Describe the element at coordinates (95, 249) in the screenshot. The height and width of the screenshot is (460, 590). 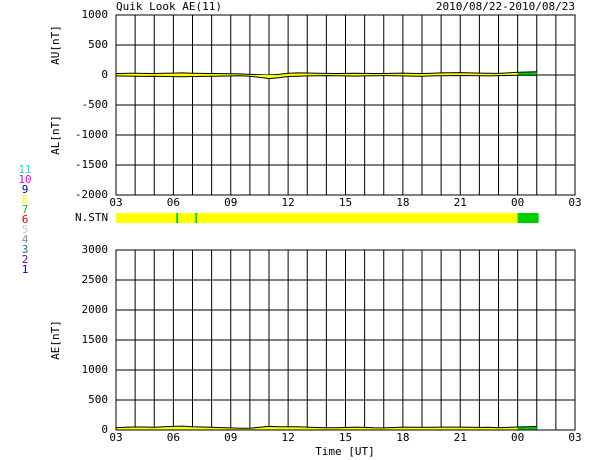
I see `y-tick-label: 3000` at that location.